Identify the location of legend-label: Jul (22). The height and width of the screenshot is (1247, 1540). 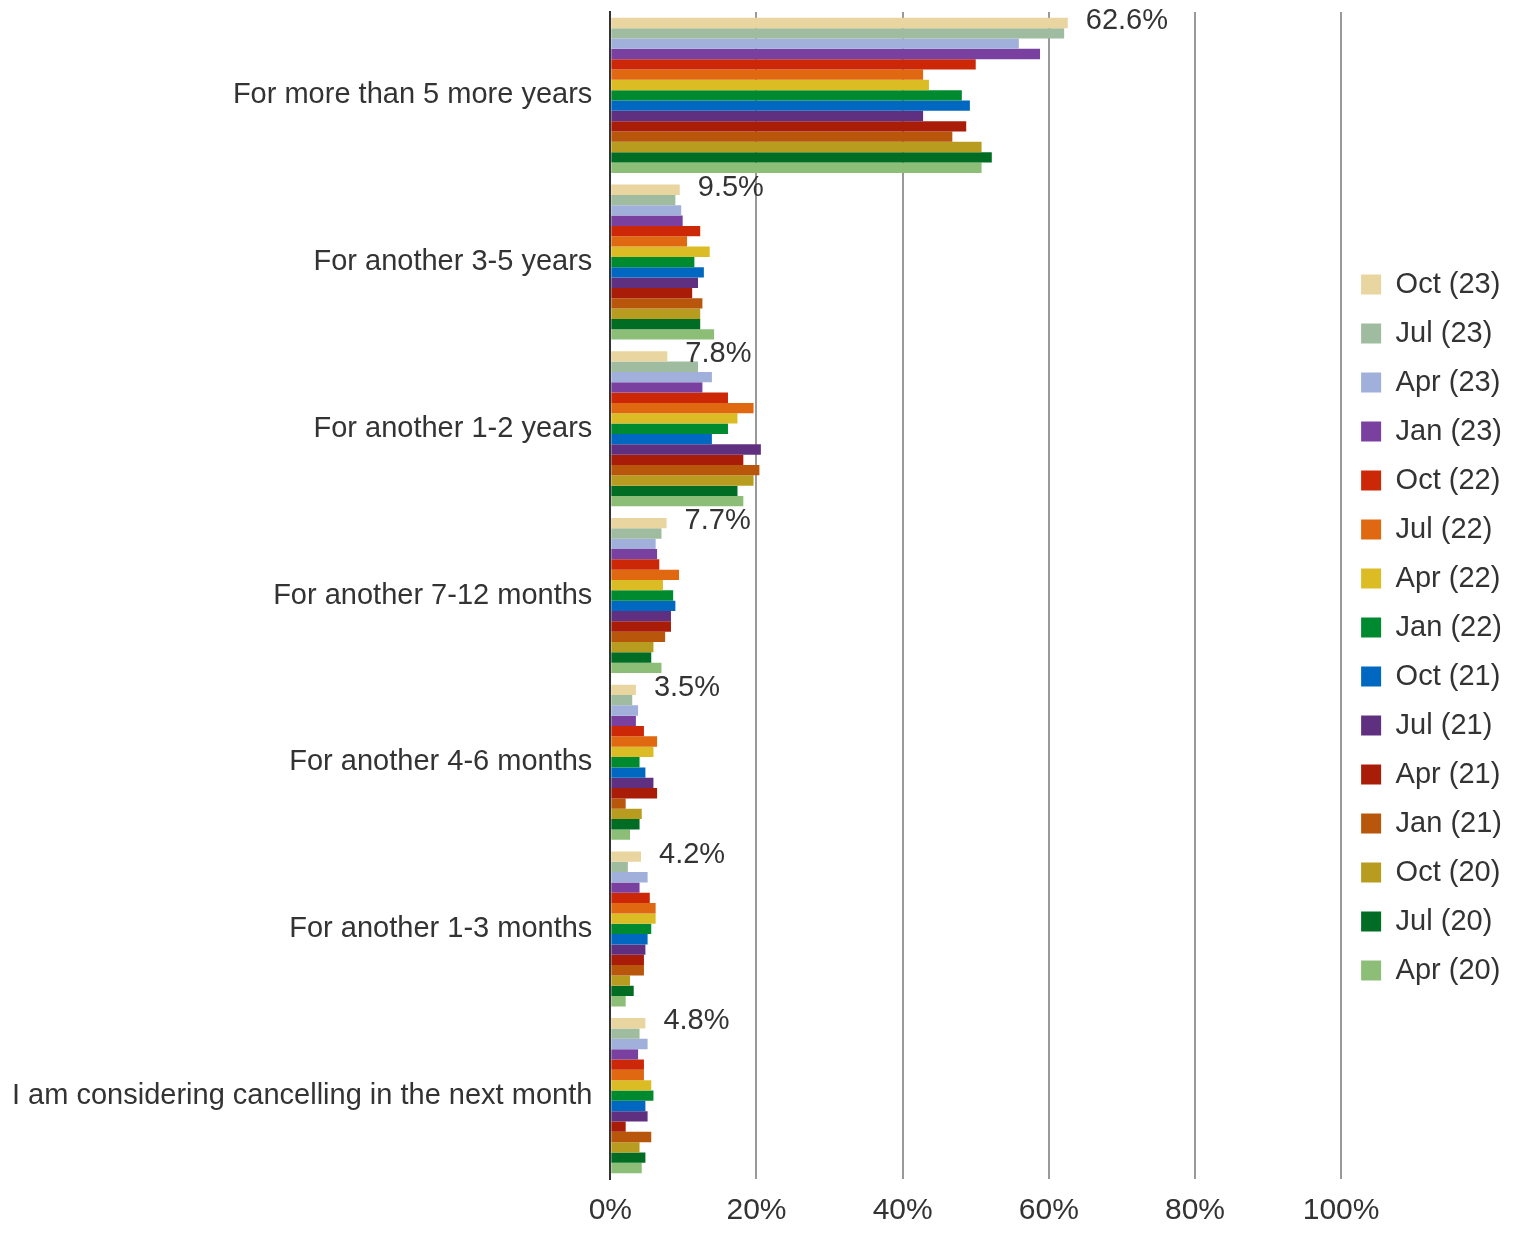
(1444, 527).